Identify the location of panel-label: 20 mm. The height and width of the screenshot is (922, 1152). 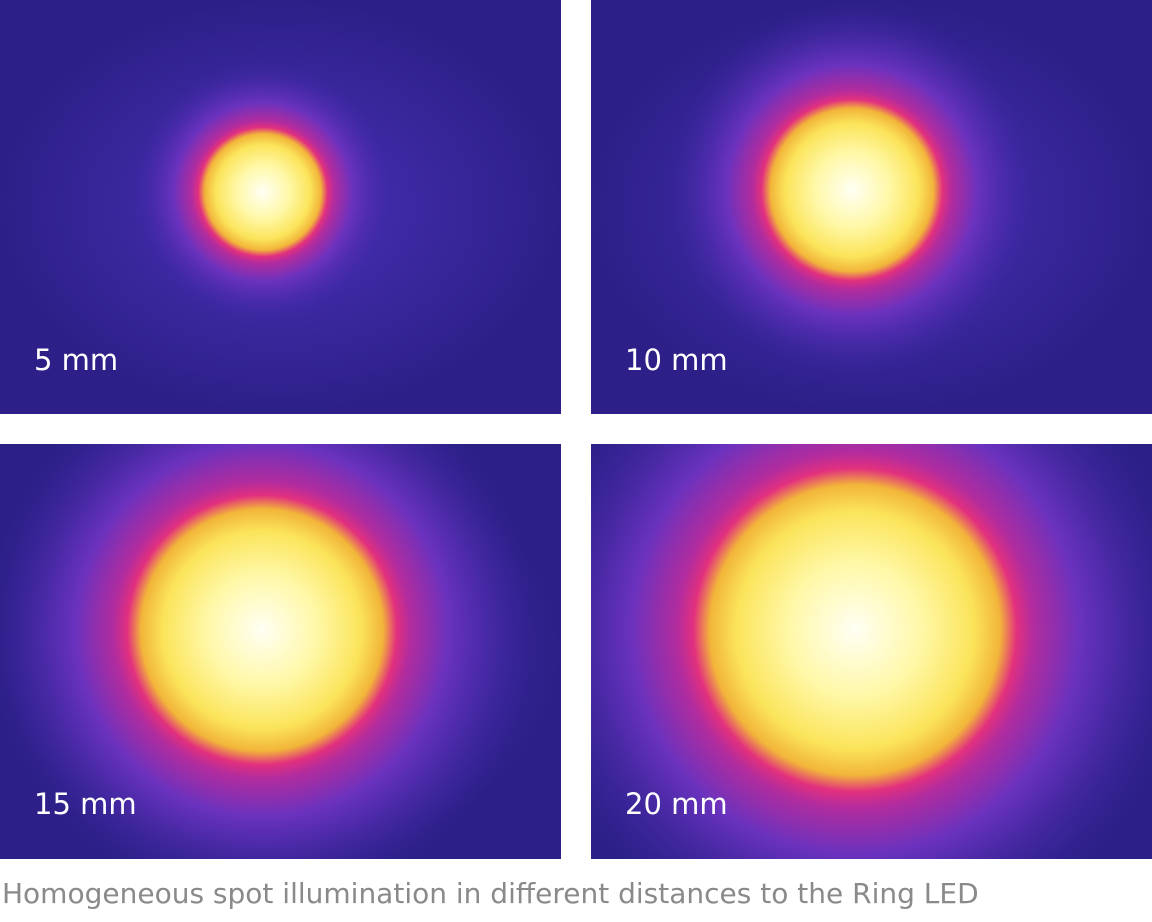
(676, 804).